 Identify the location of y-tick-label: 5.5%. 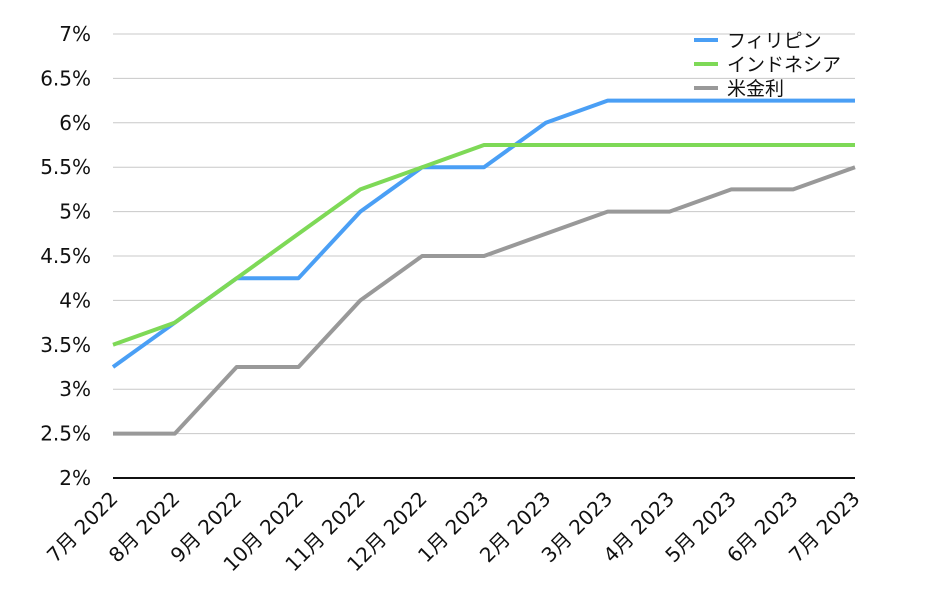
(65, 167).